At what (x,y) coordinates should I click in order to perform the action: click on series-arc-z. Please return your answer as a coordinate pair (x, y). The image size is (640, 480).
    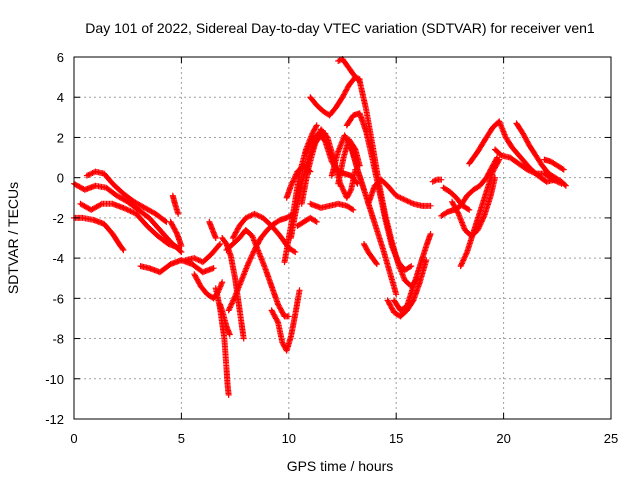
    Looking at the image, I should click on (349, 161).